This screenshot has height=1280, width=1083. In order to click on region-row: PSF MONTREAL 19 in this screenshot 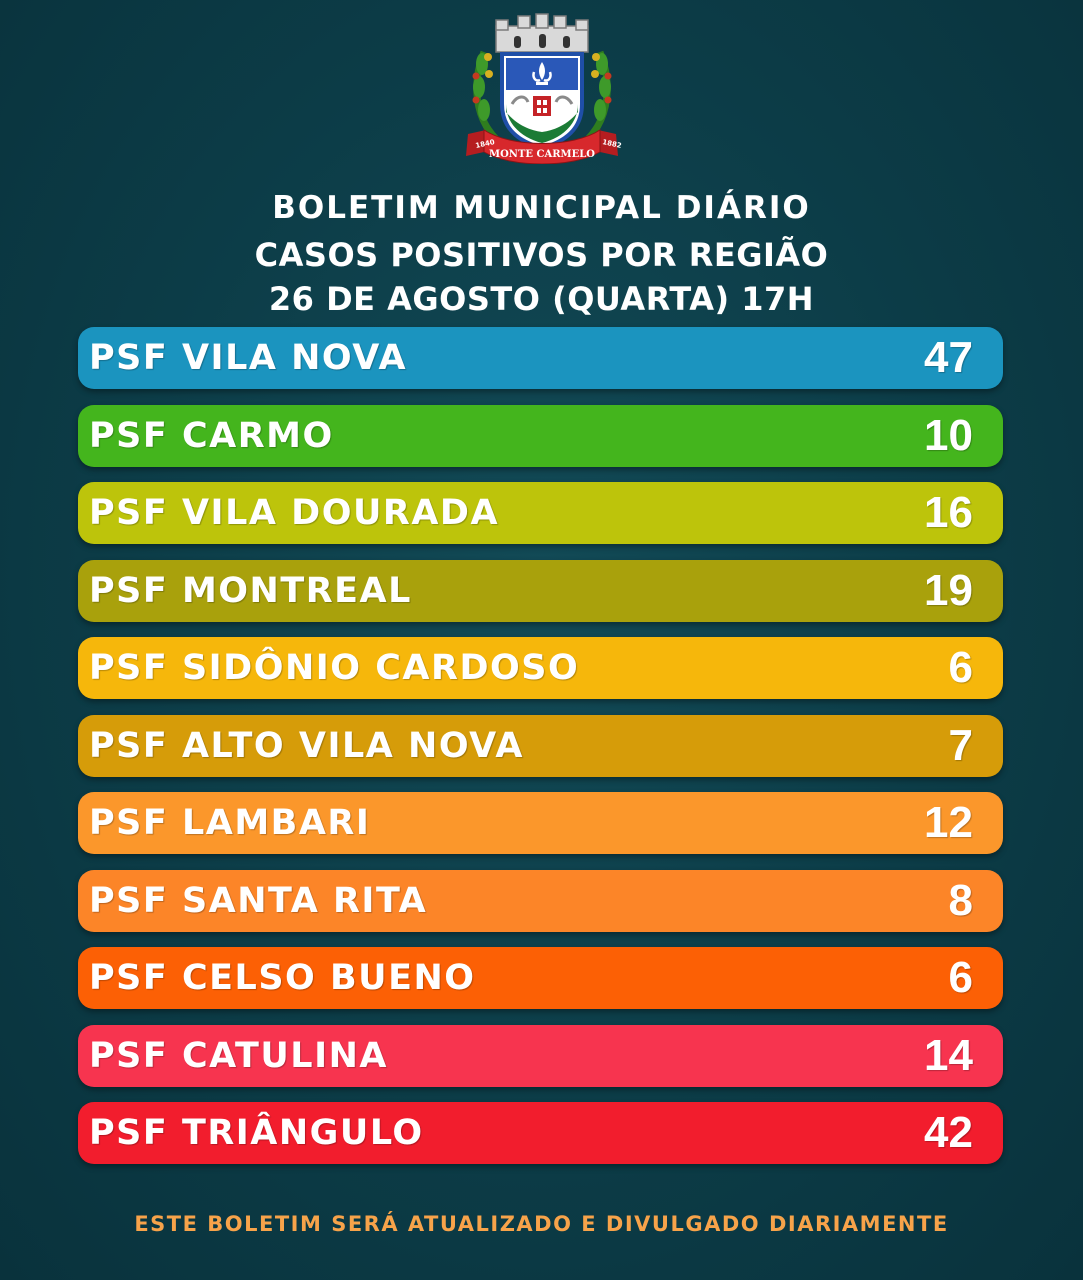, I will do `click(540, 590)`.